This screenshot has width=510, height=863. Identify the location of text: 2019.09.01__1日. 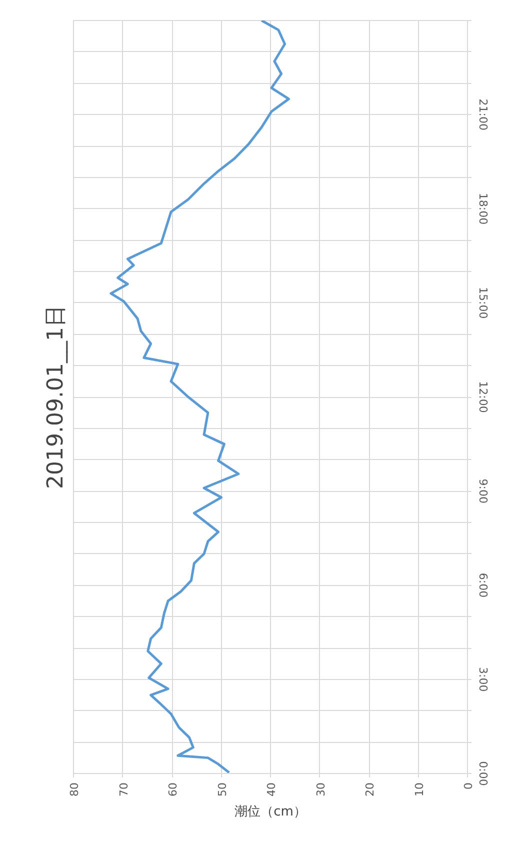
(56, 397).